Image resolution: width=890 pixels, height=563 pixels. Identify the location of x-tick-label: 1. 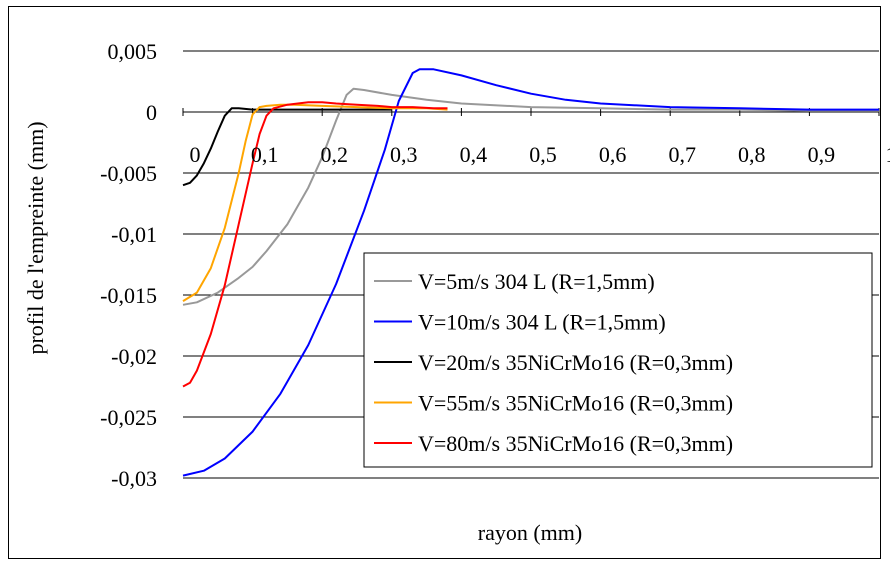
(888, 154).